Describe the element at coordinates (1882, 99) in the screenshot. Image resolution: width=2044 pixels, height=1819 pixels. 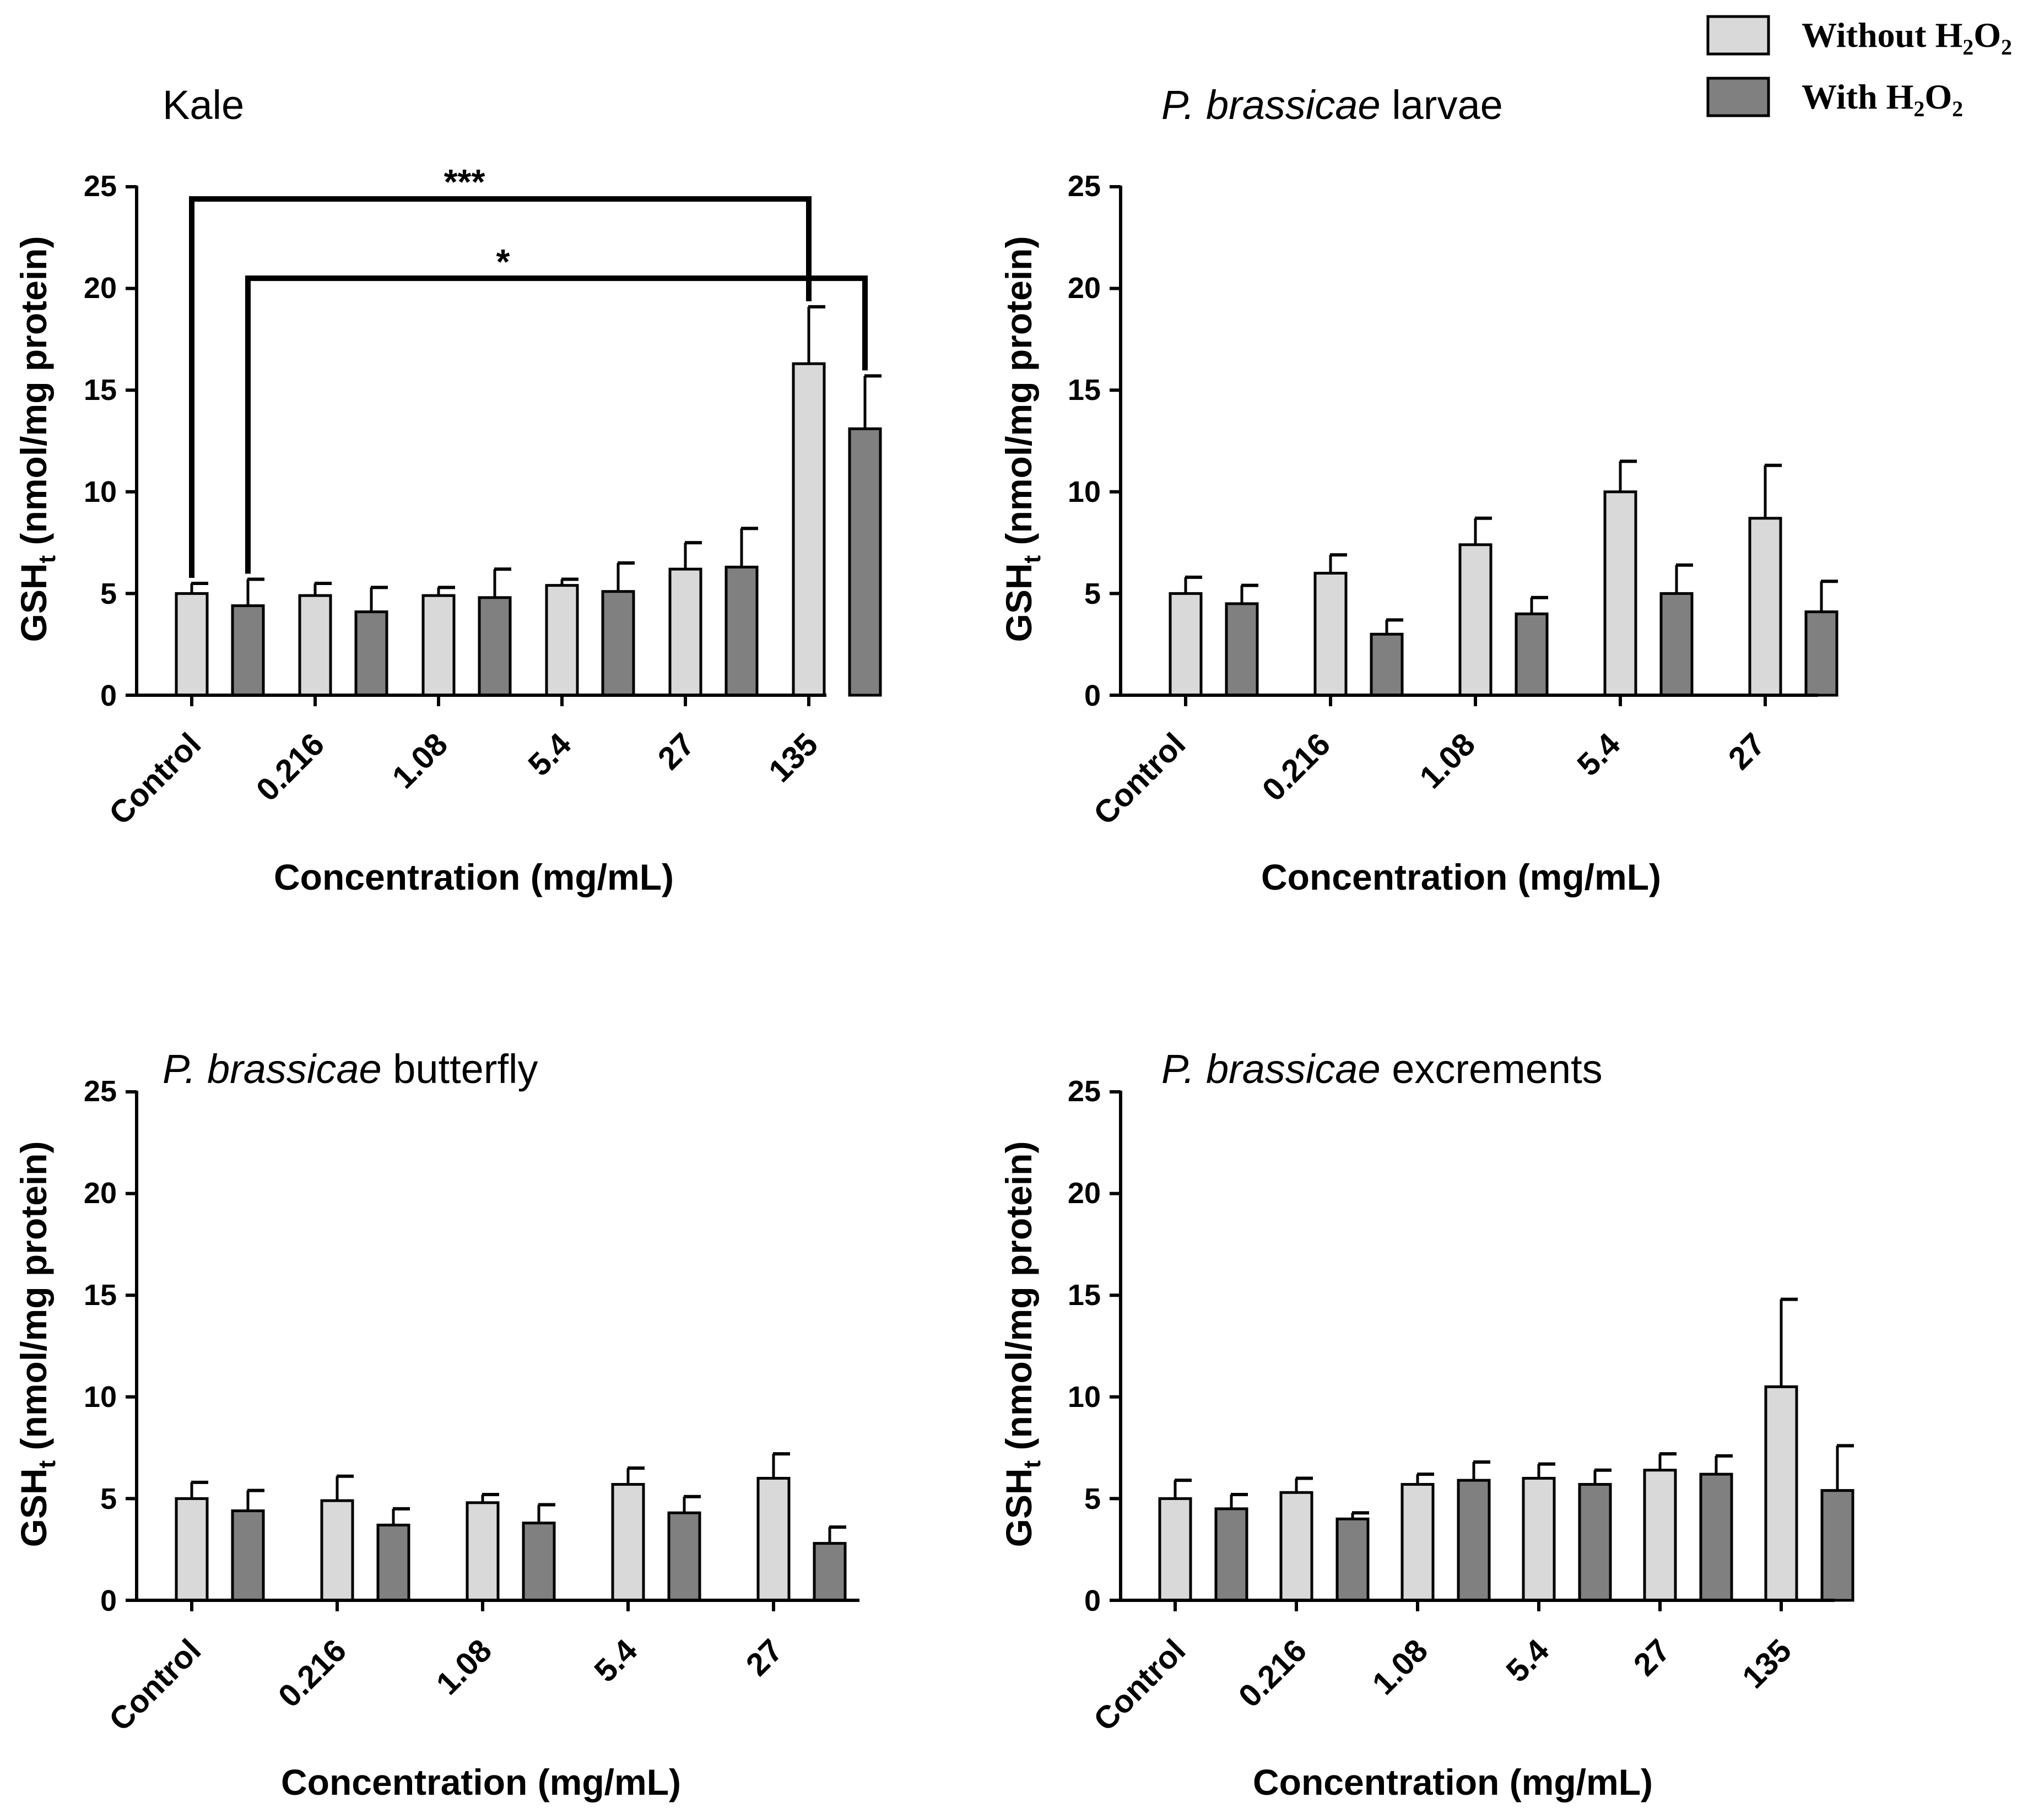
I see `legend-label-with: With H2O2` at that location.